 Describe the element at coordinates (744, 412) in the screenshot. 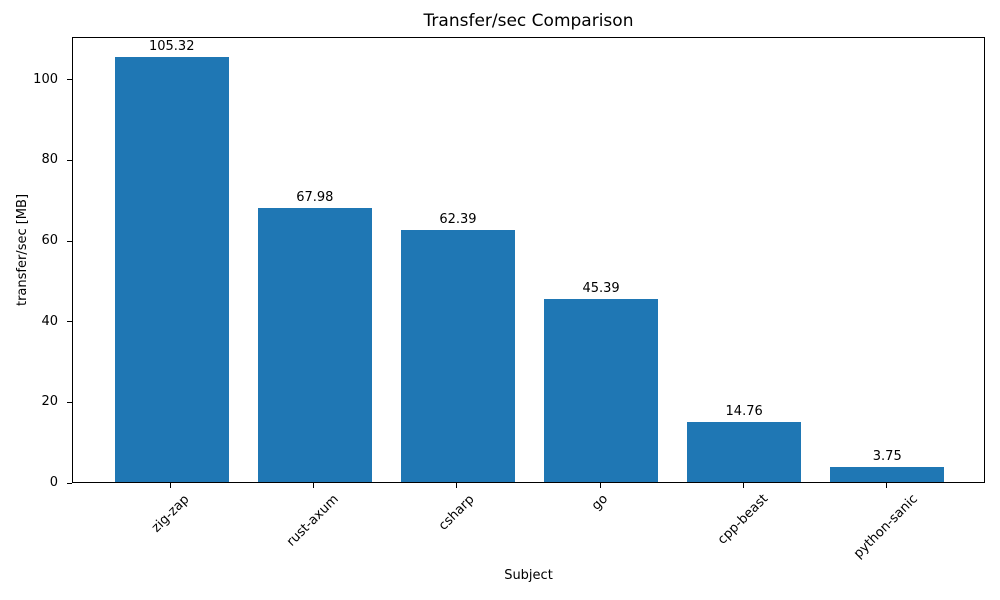

I see `bar-value-label: 14.76` at that location.